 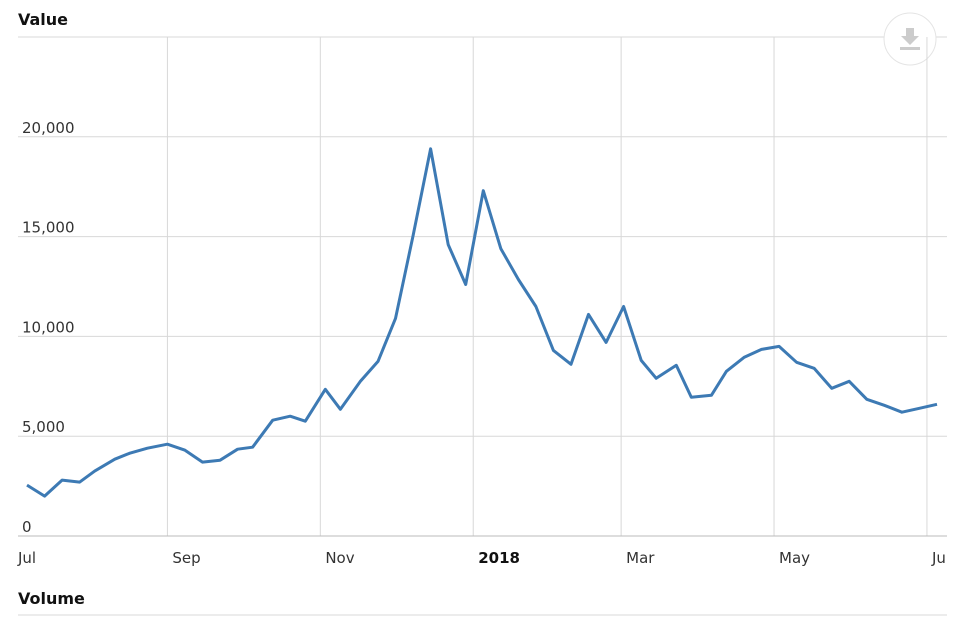 What do you see at coordinates (910, 48) in the screenshot?
I see `download-icon-base` at bounding box center [910, 48].